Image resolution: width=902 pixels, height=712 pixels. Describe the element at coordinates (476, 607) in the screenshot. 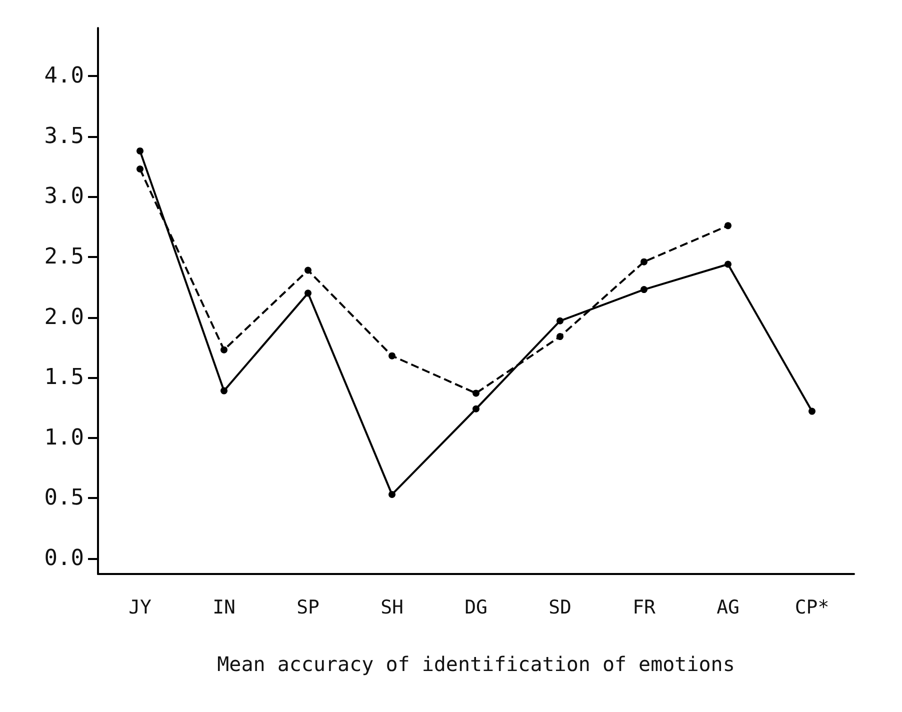

I see `x-tick-label: DG` at that location.